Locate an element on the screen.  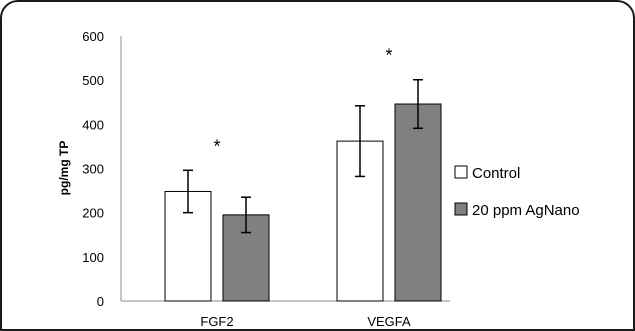
y-axis-label: pg/mg TP is located at coordinates (64, 168).